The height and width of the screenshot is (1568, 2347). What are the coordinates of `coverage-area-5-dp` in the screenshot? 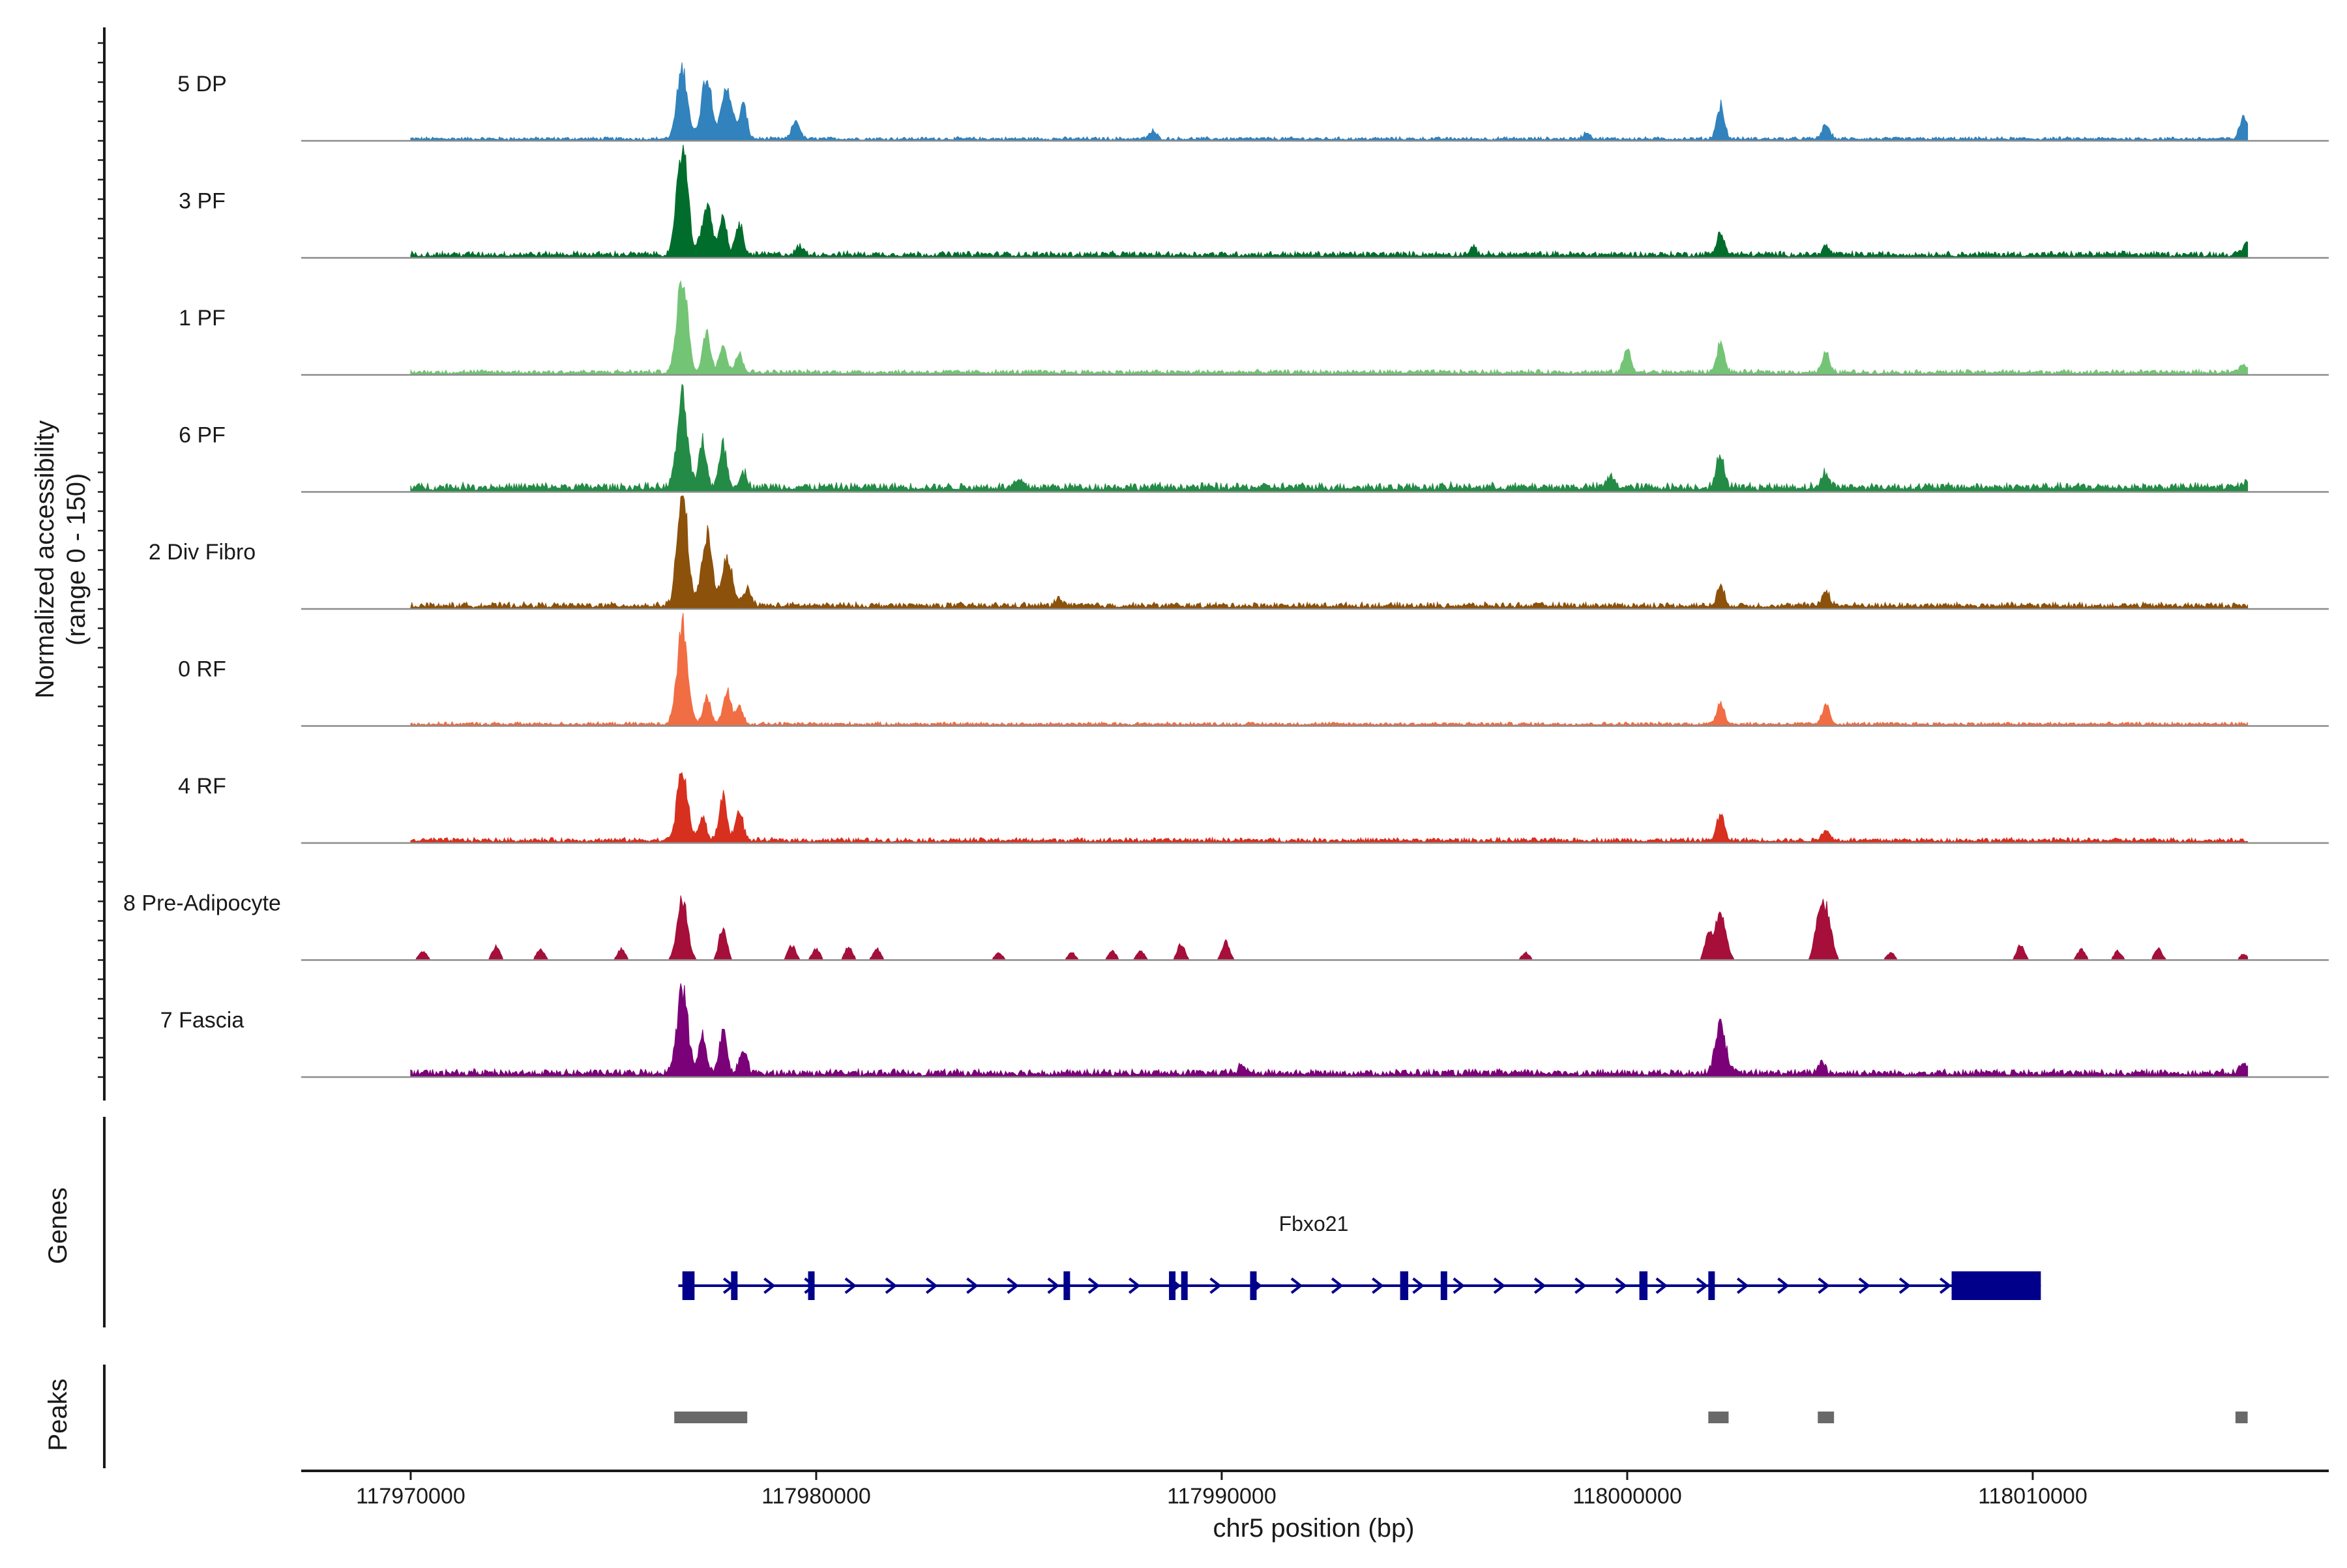 It's located at (1329, 102).